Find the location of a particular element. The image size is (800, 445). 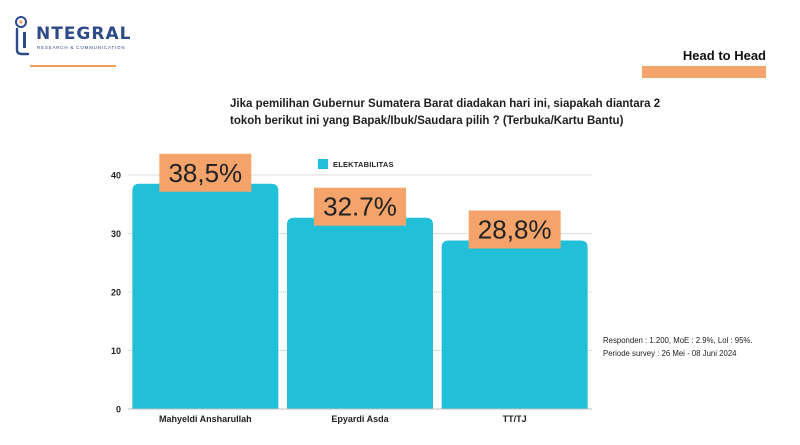

footnote-period: Periode survey : 26 Mei - 08 Juni 2024 is located at coordinates (670, 353).